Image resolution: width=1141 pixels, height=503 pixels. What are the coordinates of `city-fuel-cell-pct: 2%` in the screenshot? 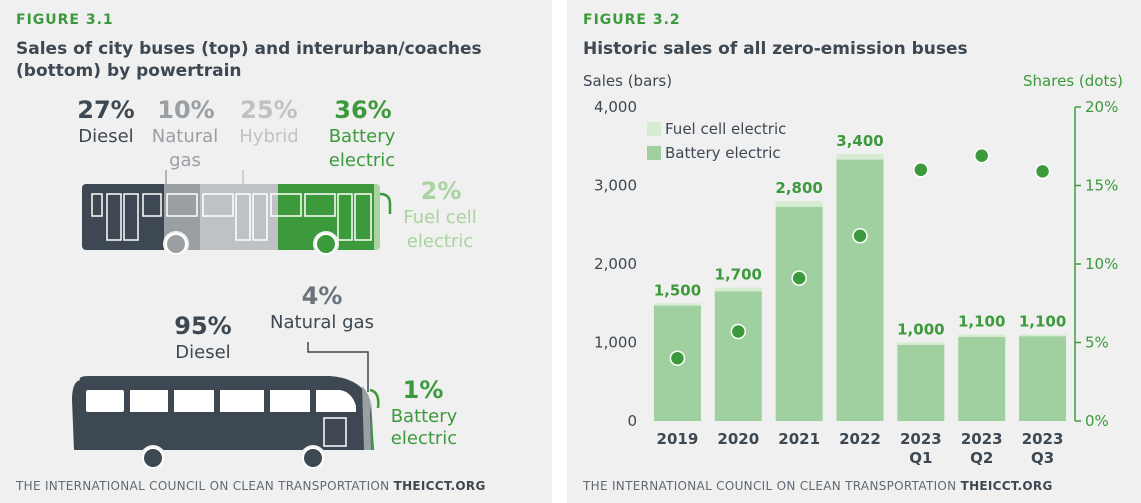 It's located at (441, 191).